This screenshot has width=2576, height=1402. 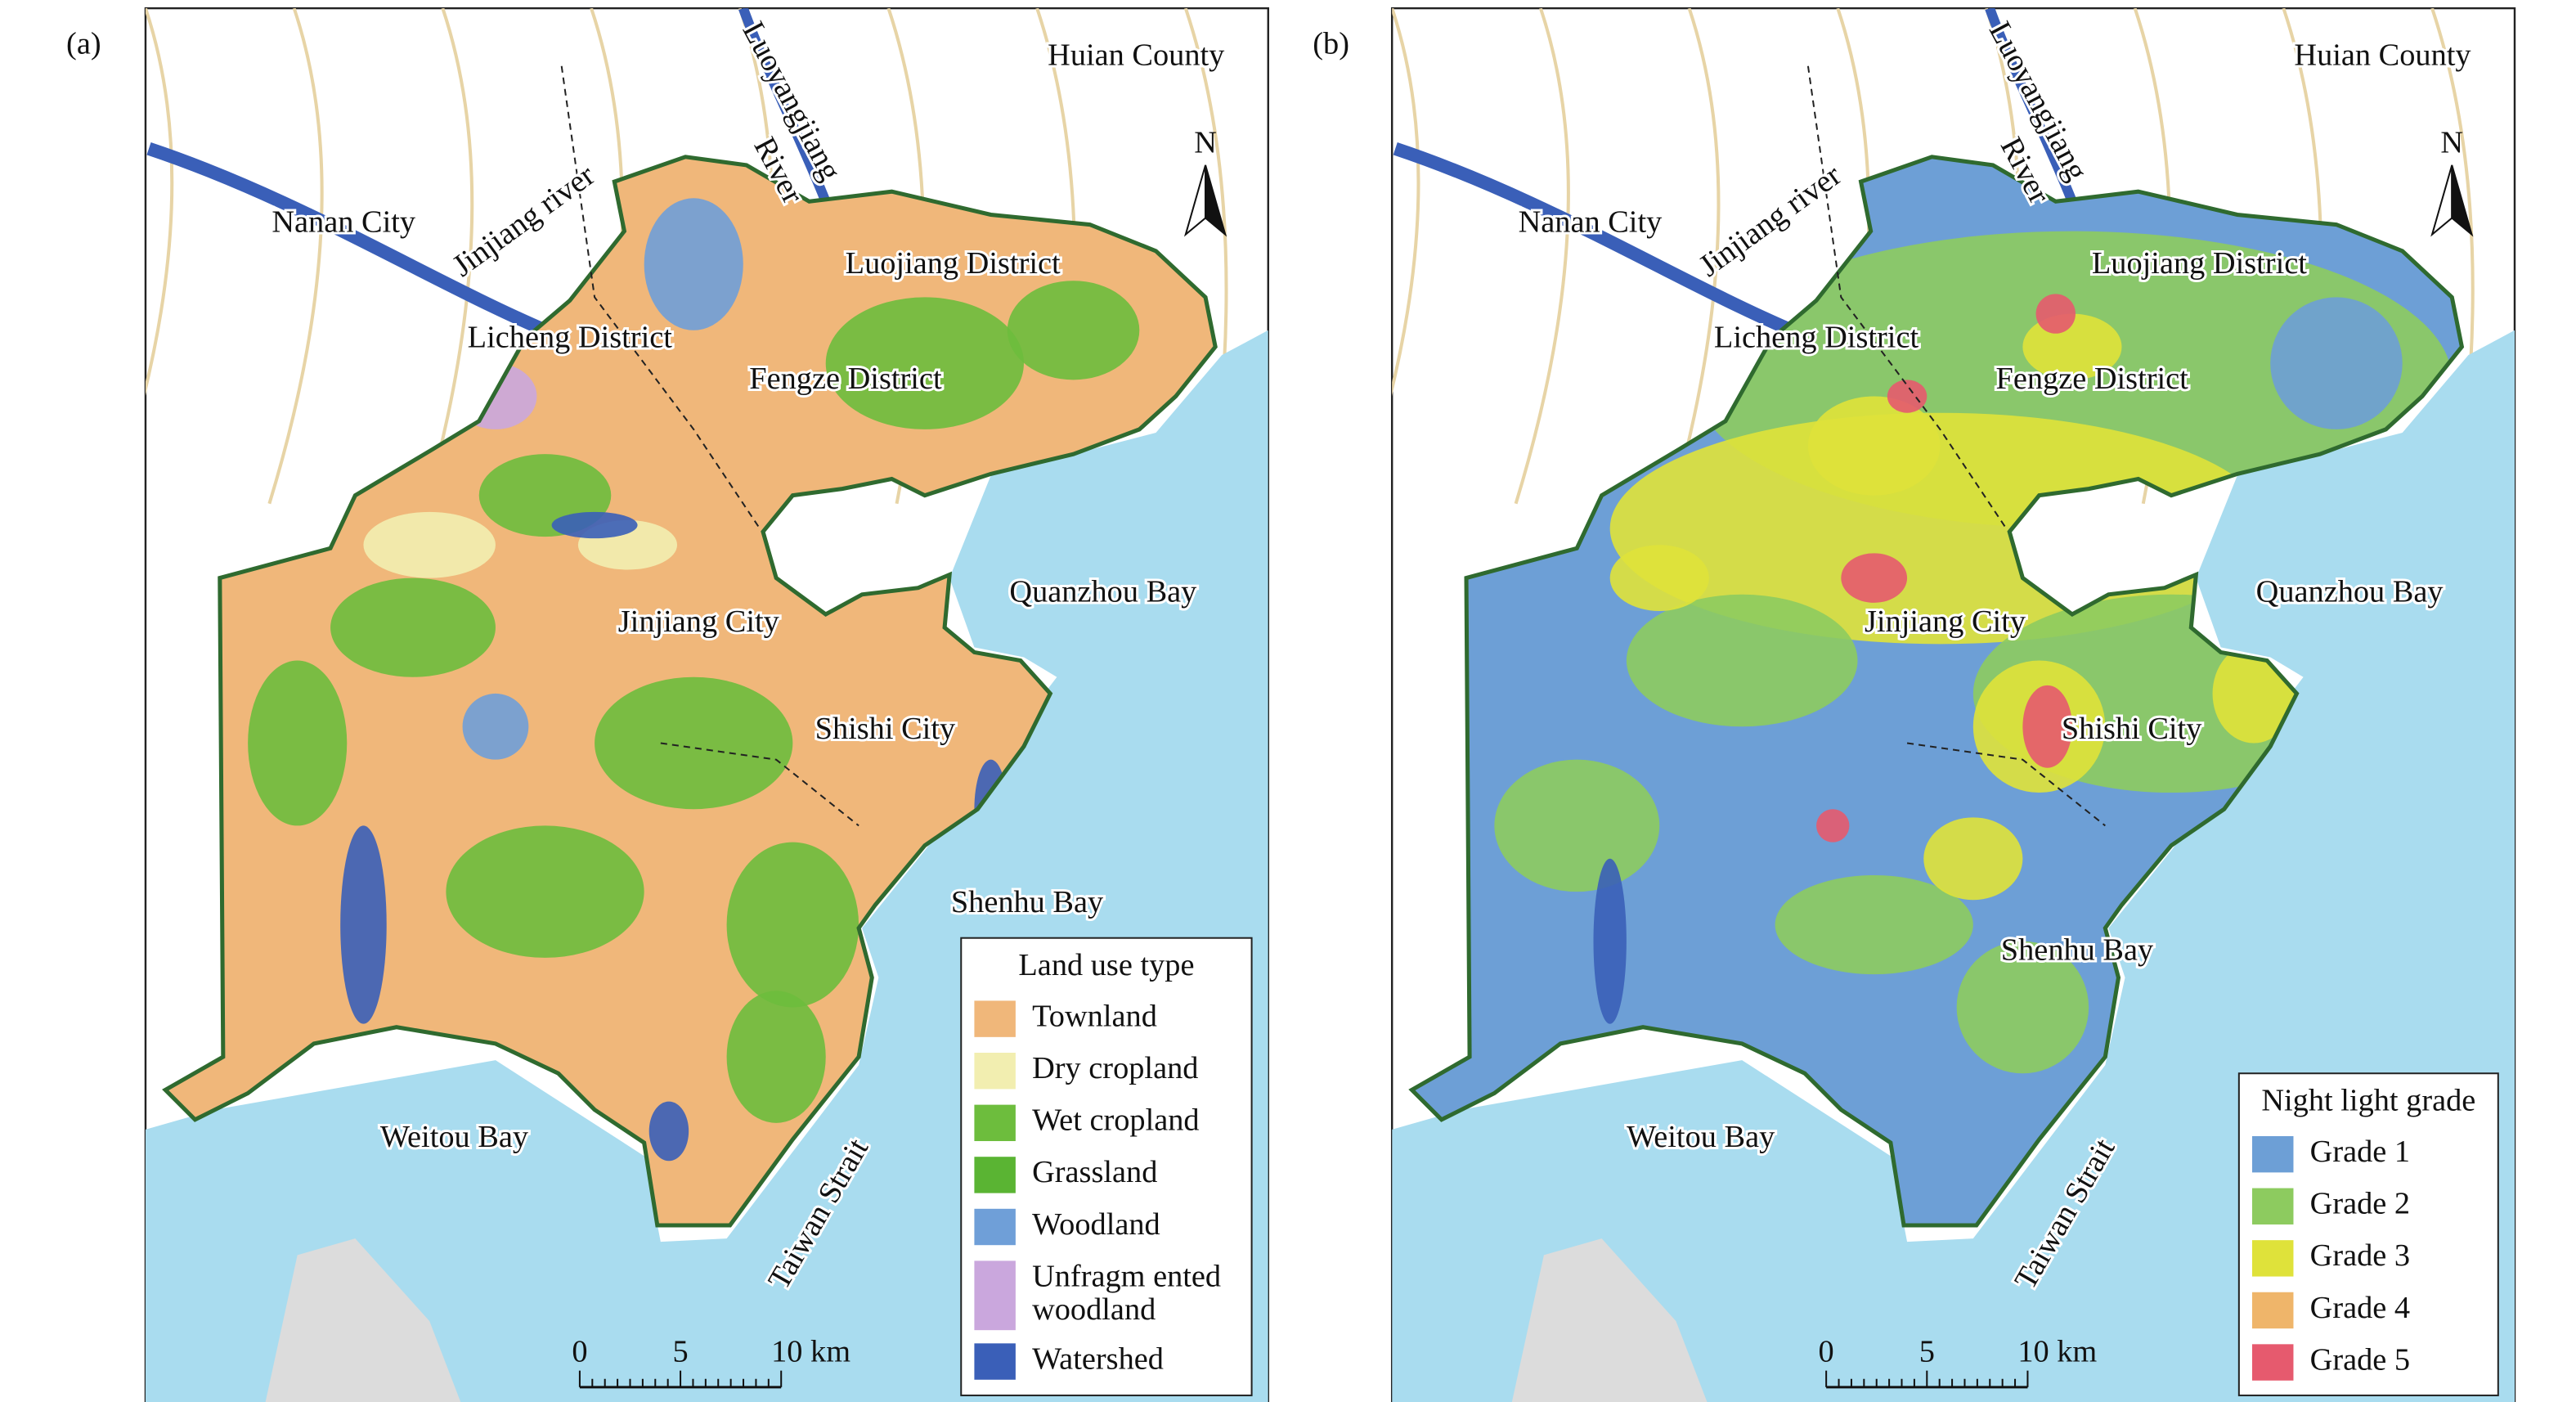 What do you see at coordinates (2360, 1255) in the screenshot?
I see `legend-label: Grade 3` at bounding box center [2360, 1255].